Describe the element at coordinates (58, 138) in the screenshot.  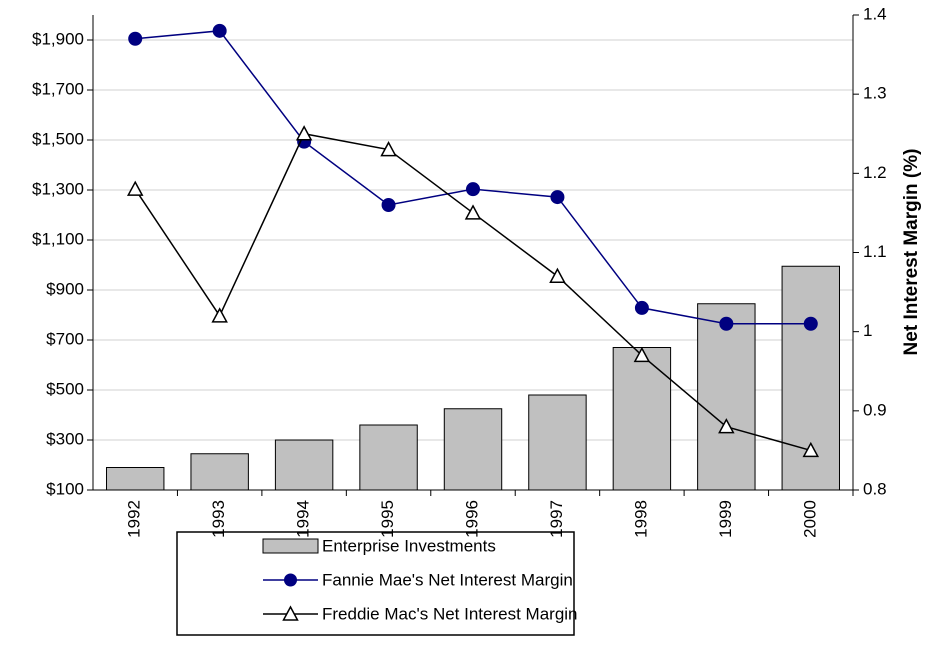
I see `y-tick-label: $1,500` at that location.